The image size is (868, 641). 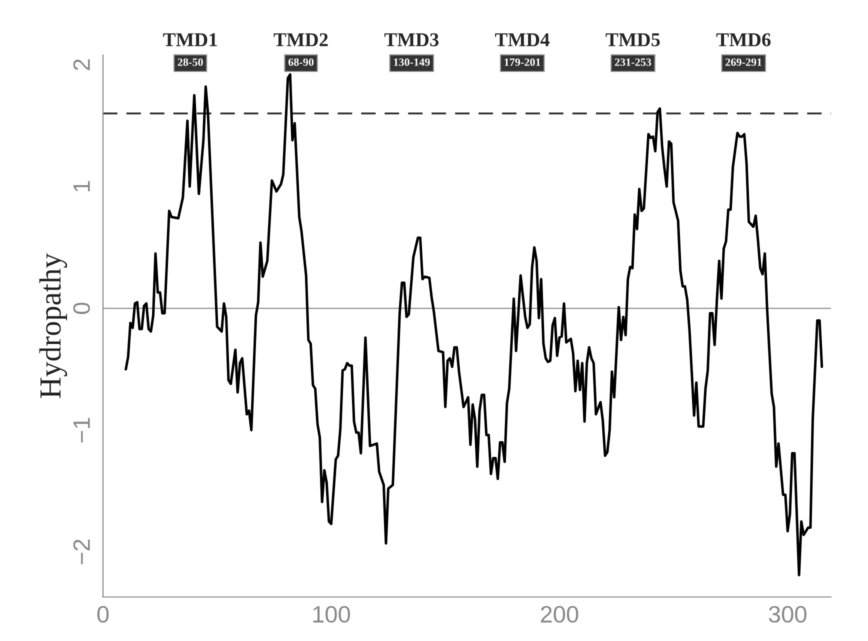 I want to click on text: TMD1, so click(x=190, y=39).